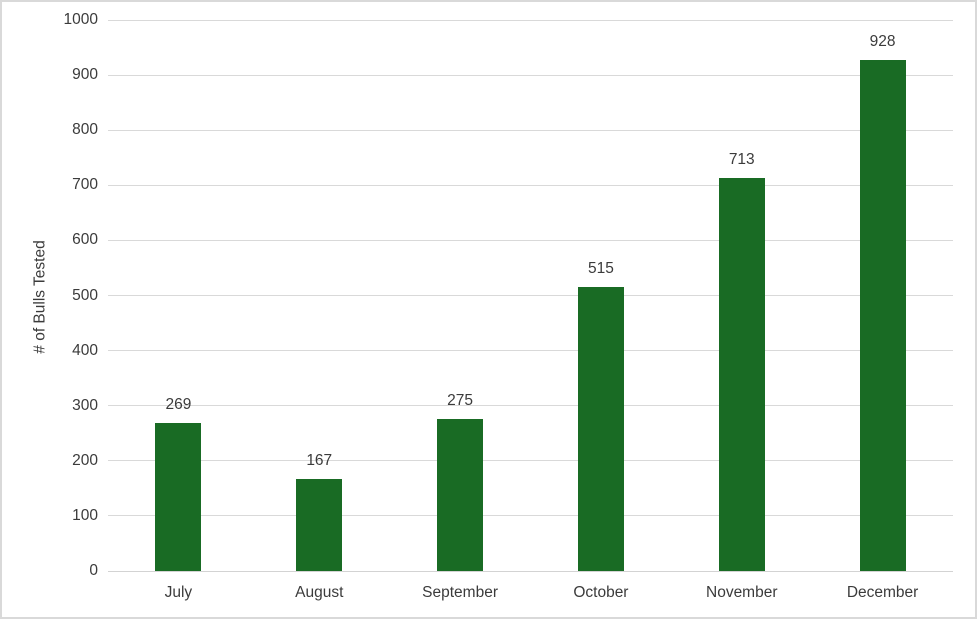 This screenshot has width=977, height=619. What do you see at coordinates (178, 404) in the screenshot?
I see `bar-value-label: 269` at bounding box center [178, 404].